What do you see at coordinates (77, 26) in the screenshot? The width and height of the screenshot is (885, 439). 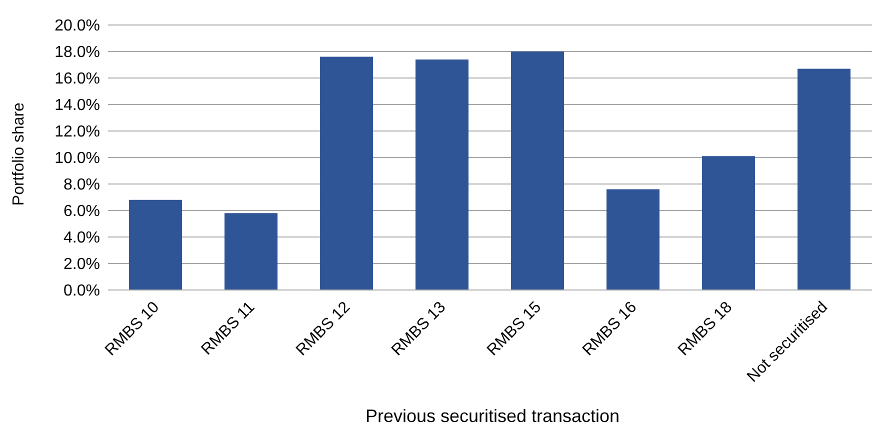 I see `y-tick-label: 20.0%` at bounding box center [77, 26].